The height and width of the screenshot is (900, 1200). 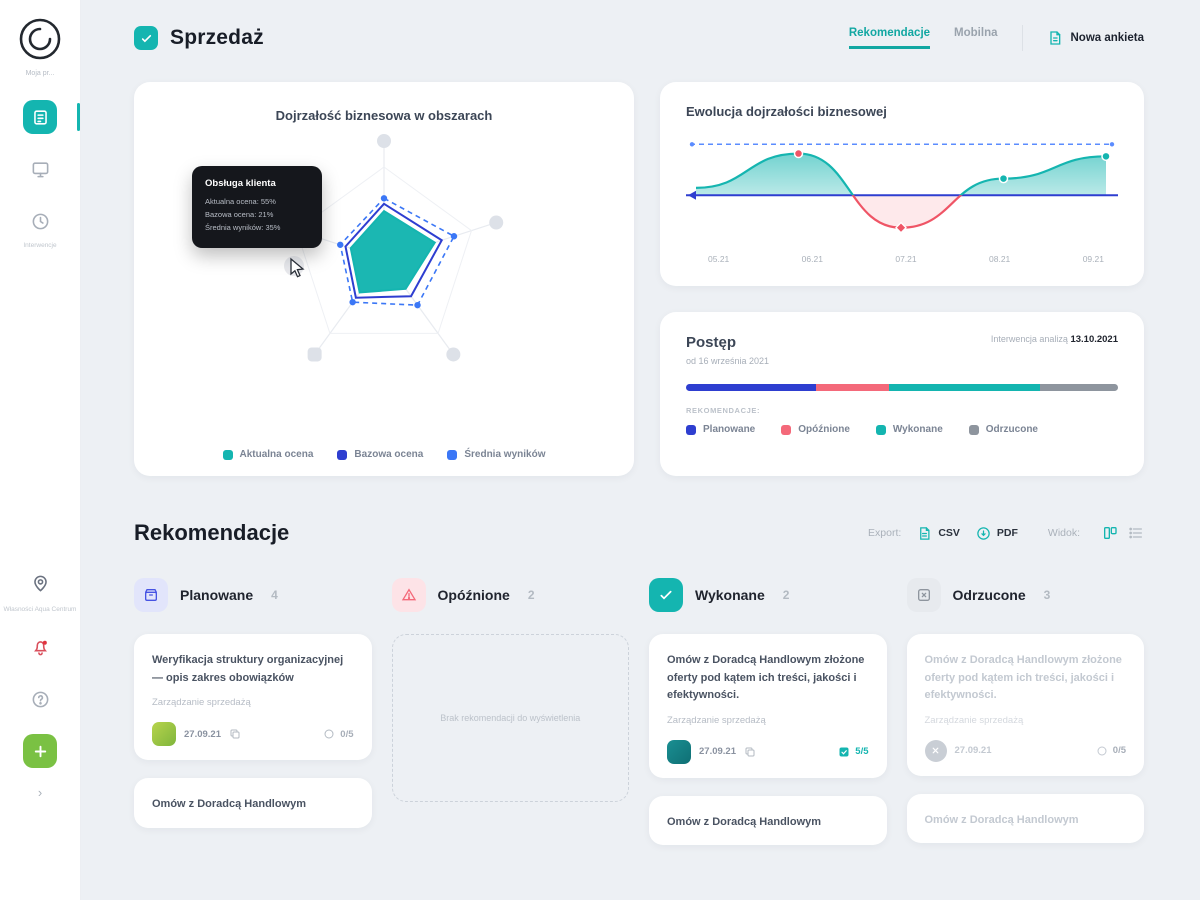 I want to click on sidebar-item-notifications, so click(x=40, y=647).